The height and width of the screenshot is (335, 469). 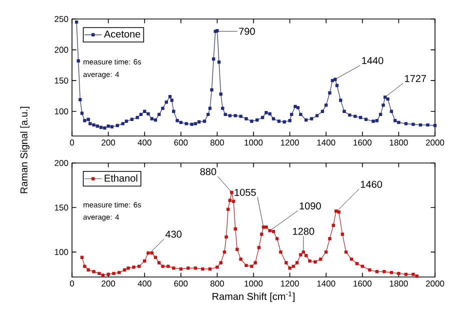 What do you see at coordinates (310, 206) in the screenshot?
I see `annotation: 1090` at bounding box center [310, 206].